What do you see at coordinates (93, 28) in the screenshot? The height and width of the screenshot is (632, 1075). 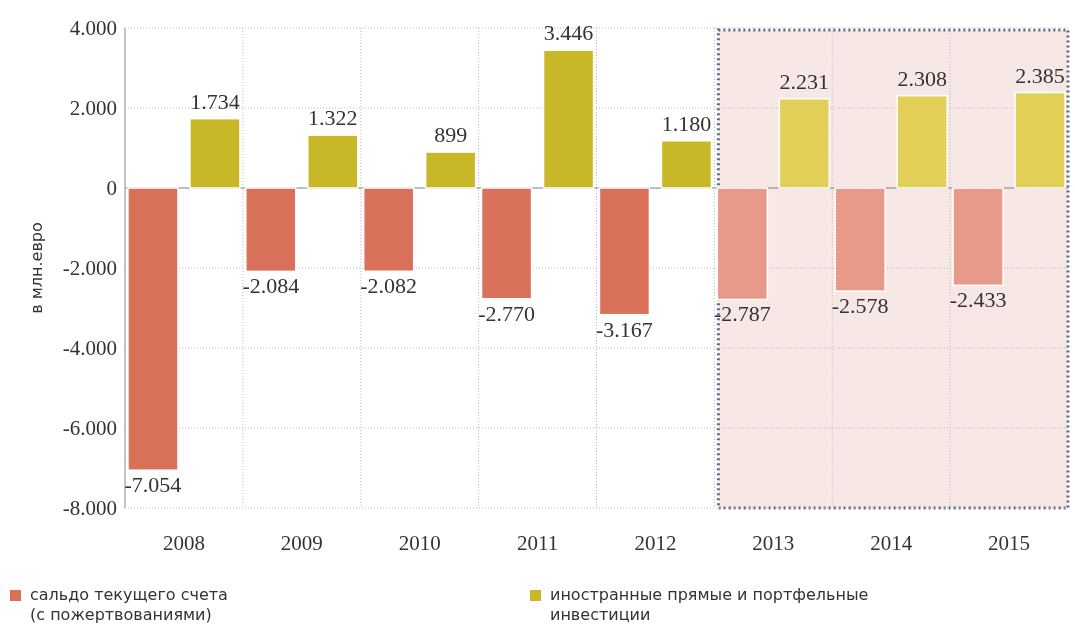 I see `y-tick-label: 4.000` at bounding box center [93, 28].